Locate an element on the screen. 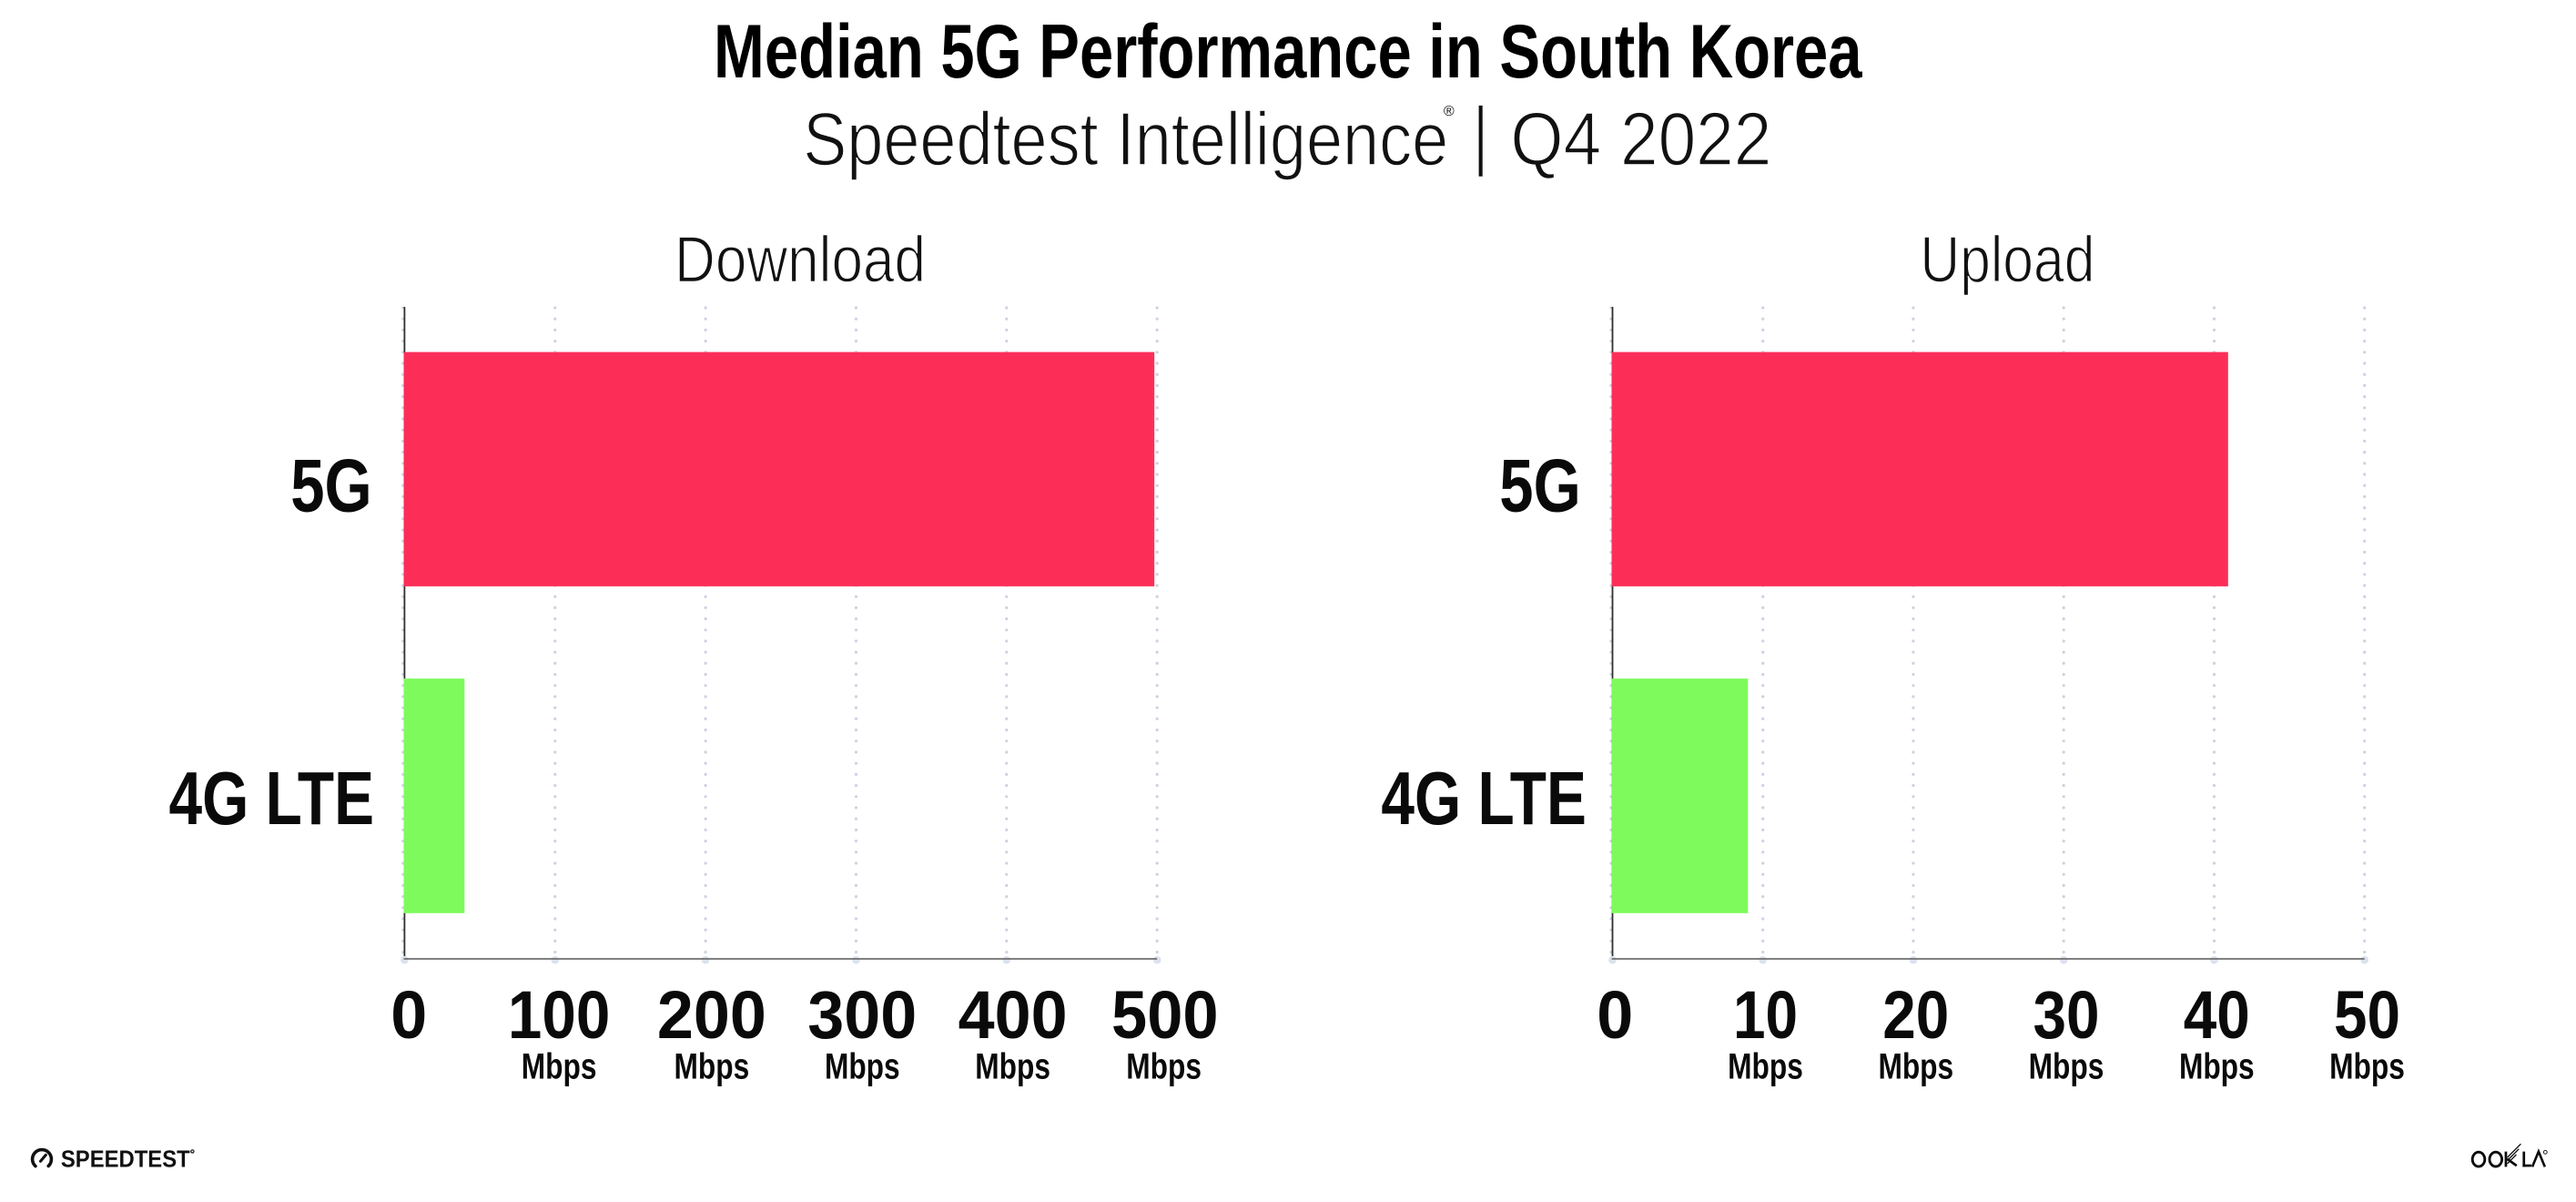 Image resolution: width=2576 pixels, height=1202 pixels. svg-text: Download is located at coordinates (800, 261).